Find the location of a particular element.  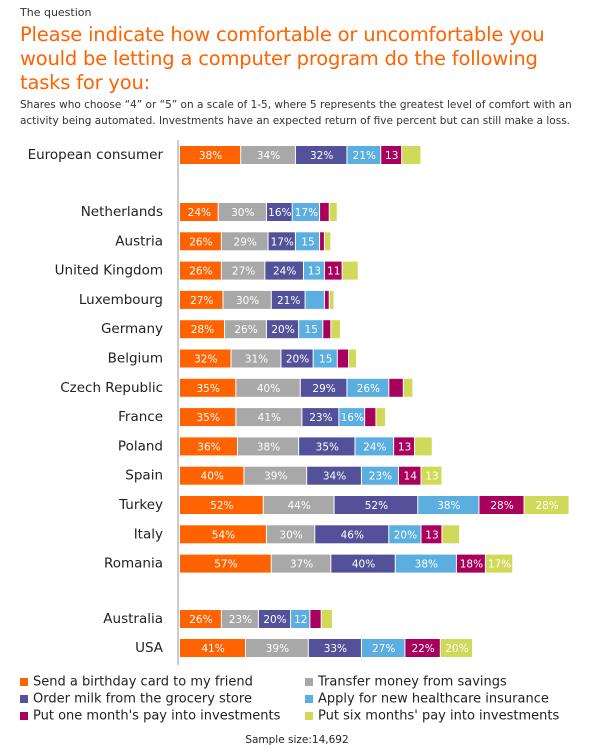

value-label: 22% is located at coordinates (422, 649).